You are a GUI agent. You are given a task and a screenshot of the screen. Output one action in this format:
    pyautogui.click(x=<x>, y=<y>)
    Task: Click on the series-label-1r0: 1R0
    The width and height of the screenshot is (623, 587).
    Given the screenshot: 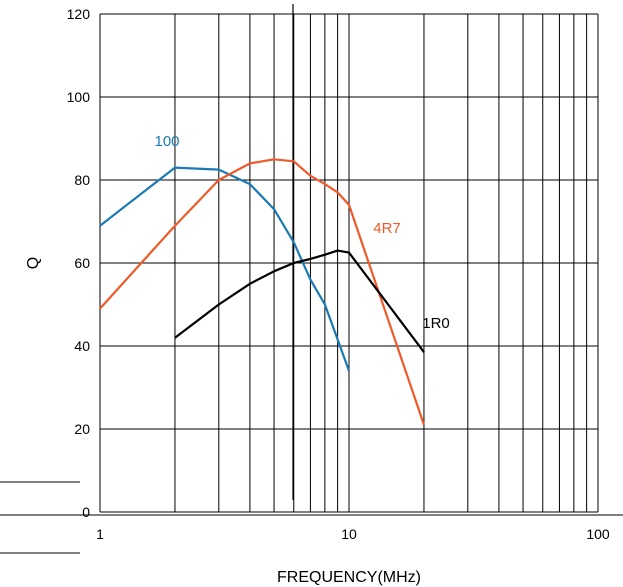 What is the action you would take?
    pyautogui.click(x=436, y=323)
    